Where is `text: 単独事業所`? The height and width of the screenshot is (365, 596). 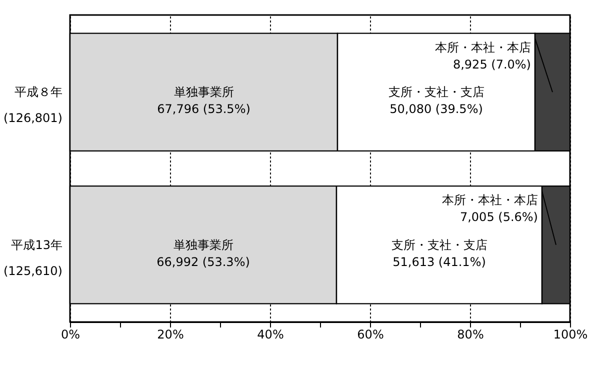 text: 単独事業所 is located at coordinates (203, 245).